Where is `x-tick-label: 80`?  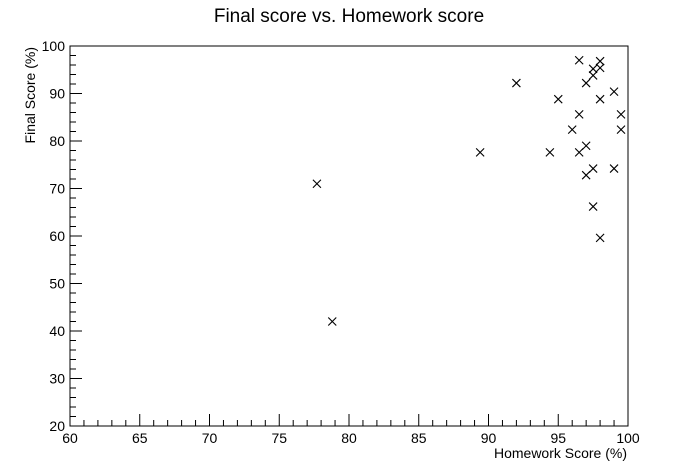
x-tick-label: 80 is located at coordinates (349, 438).